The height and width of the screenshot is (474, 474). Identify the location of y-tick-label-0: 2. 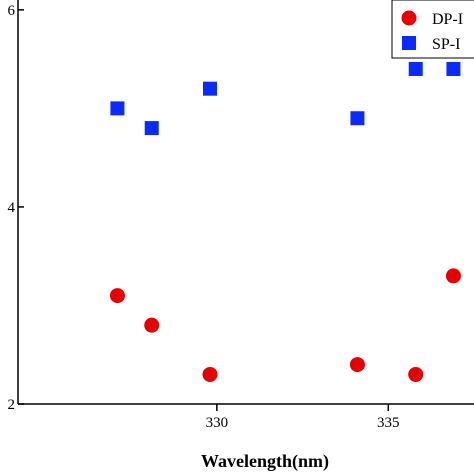
(12, 405).